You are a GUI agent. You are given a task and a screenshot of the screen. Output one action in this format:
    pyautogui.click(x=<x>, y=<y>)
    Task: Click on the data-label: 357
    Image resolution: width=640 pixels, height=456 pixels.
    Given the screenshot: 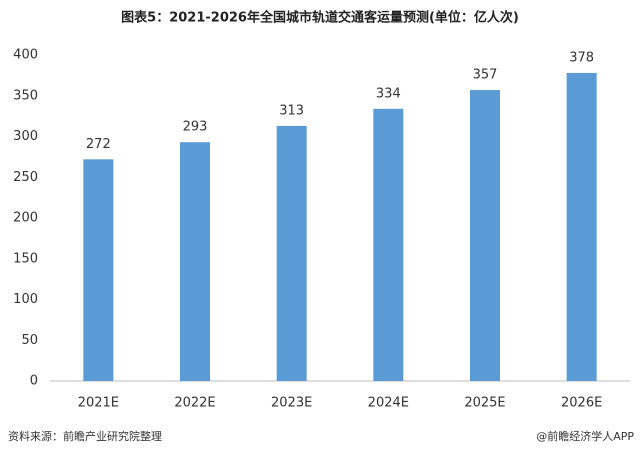 What is the action you would take?
    pyautogui.click(x=485, y=75)
    